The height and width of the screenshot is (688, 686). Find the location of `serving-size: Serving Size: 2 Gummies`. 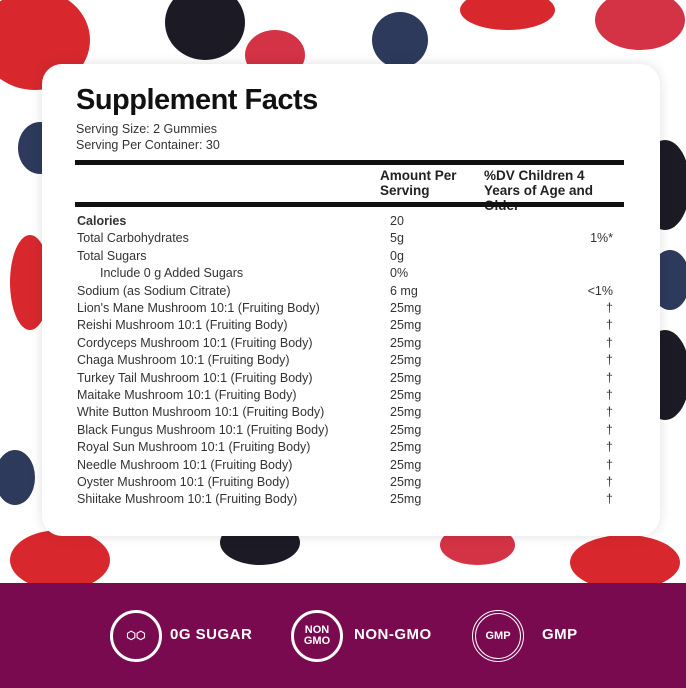

serving-size: Serving Size: 2 Gummies is located at coordinates (147, 129).